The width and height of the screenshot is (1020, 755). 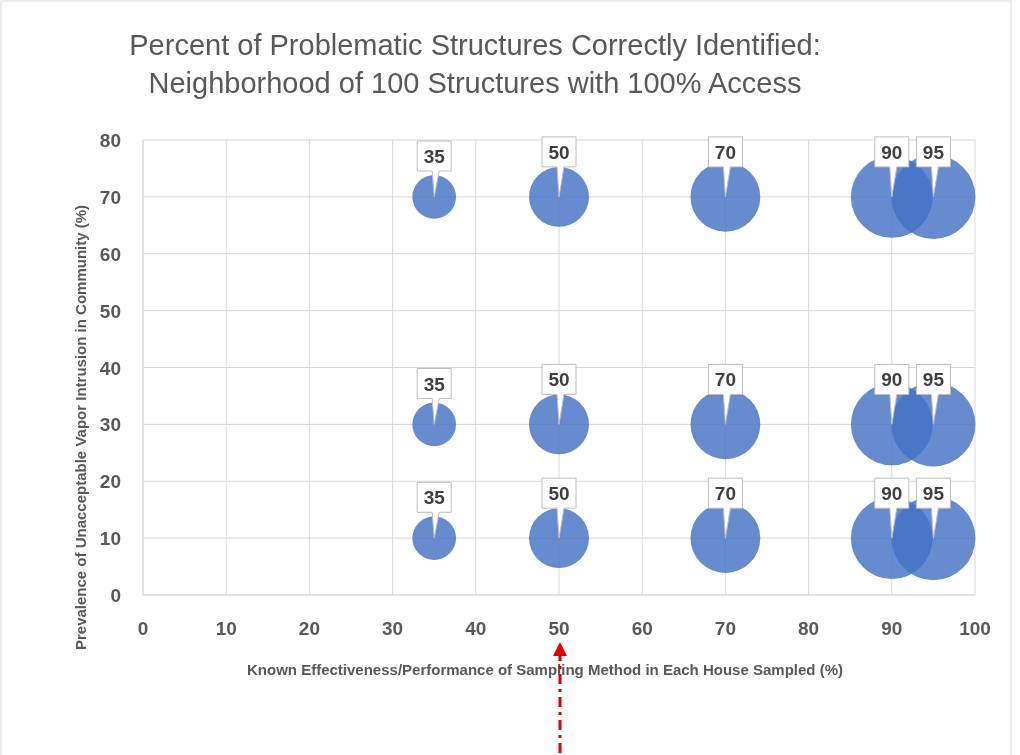 I want to click on y-tick-label: 40, so click(x=110, y=368).